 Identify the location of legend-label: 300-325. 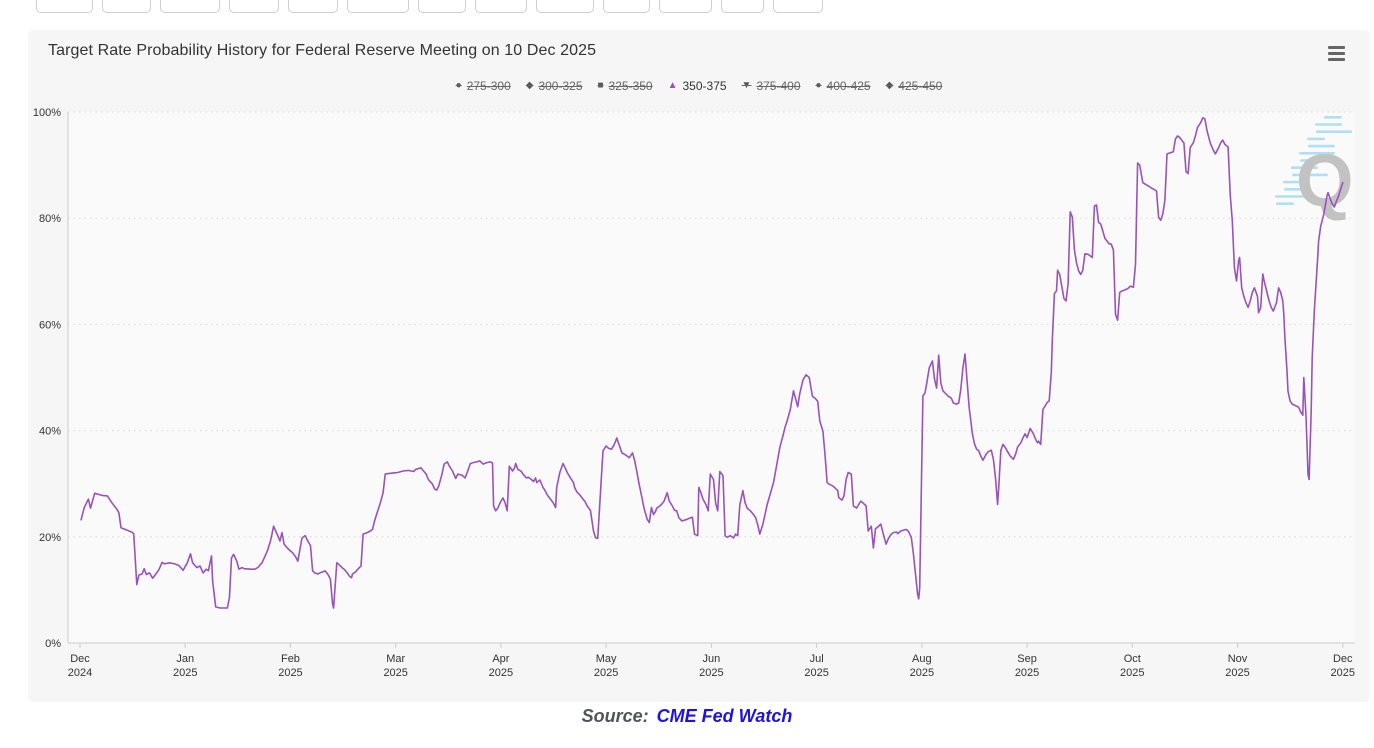
(560, 86).